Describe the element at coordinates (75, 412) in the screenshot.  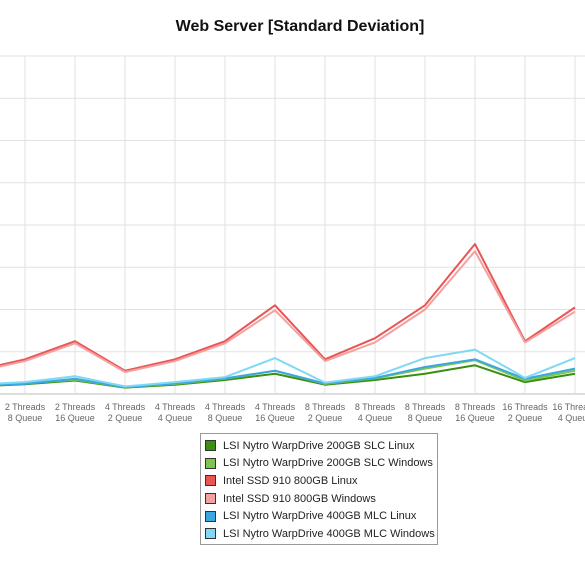
I see `x-tick-label: 2 Threads 16 Queue` at that location.